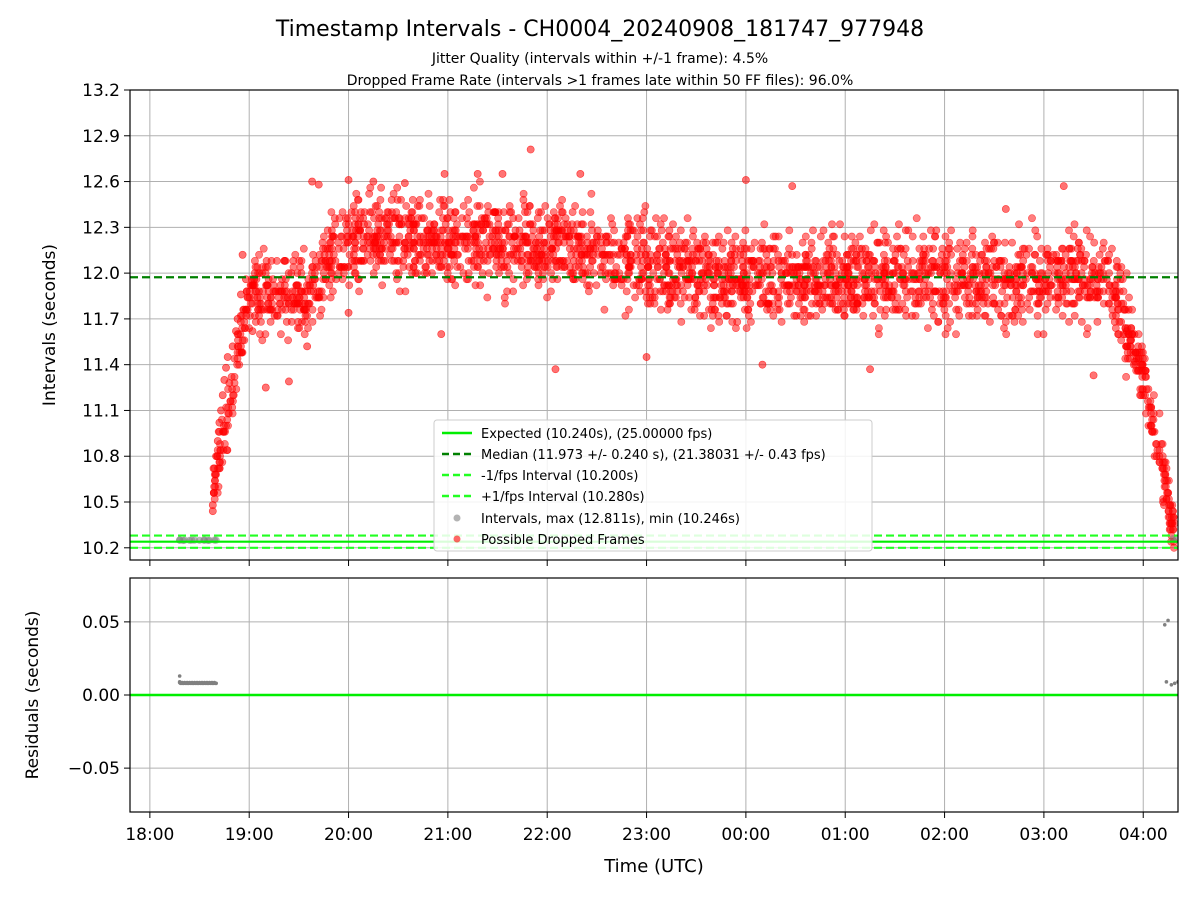  What do you see at coordinates (457, 539) in the screenshot?
I see `legend-swatch-dropped` at bounding box center [457, 539].